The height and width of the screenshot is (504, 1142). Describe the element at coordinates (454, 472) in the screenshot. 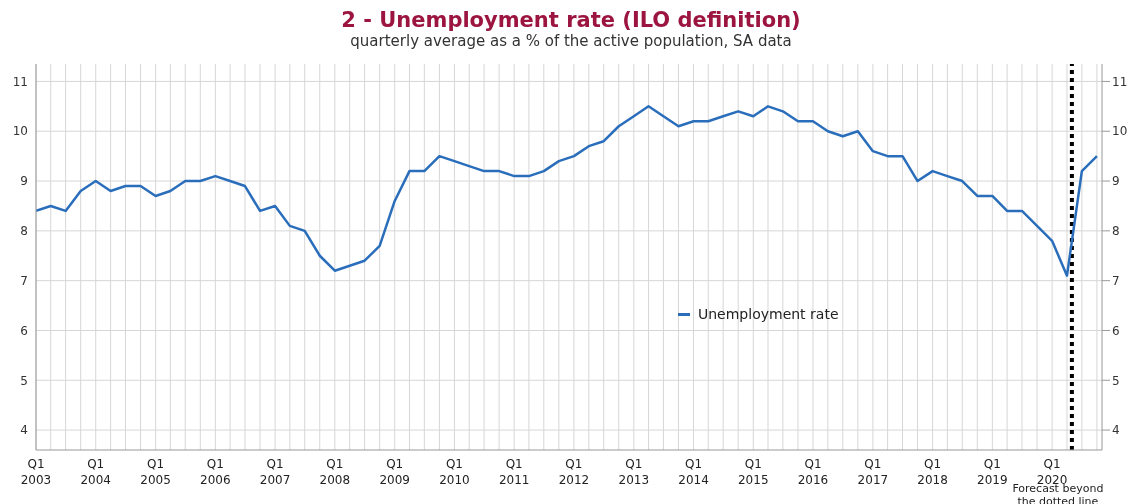

I see `x-tick-label: Q1 2010` at that location.